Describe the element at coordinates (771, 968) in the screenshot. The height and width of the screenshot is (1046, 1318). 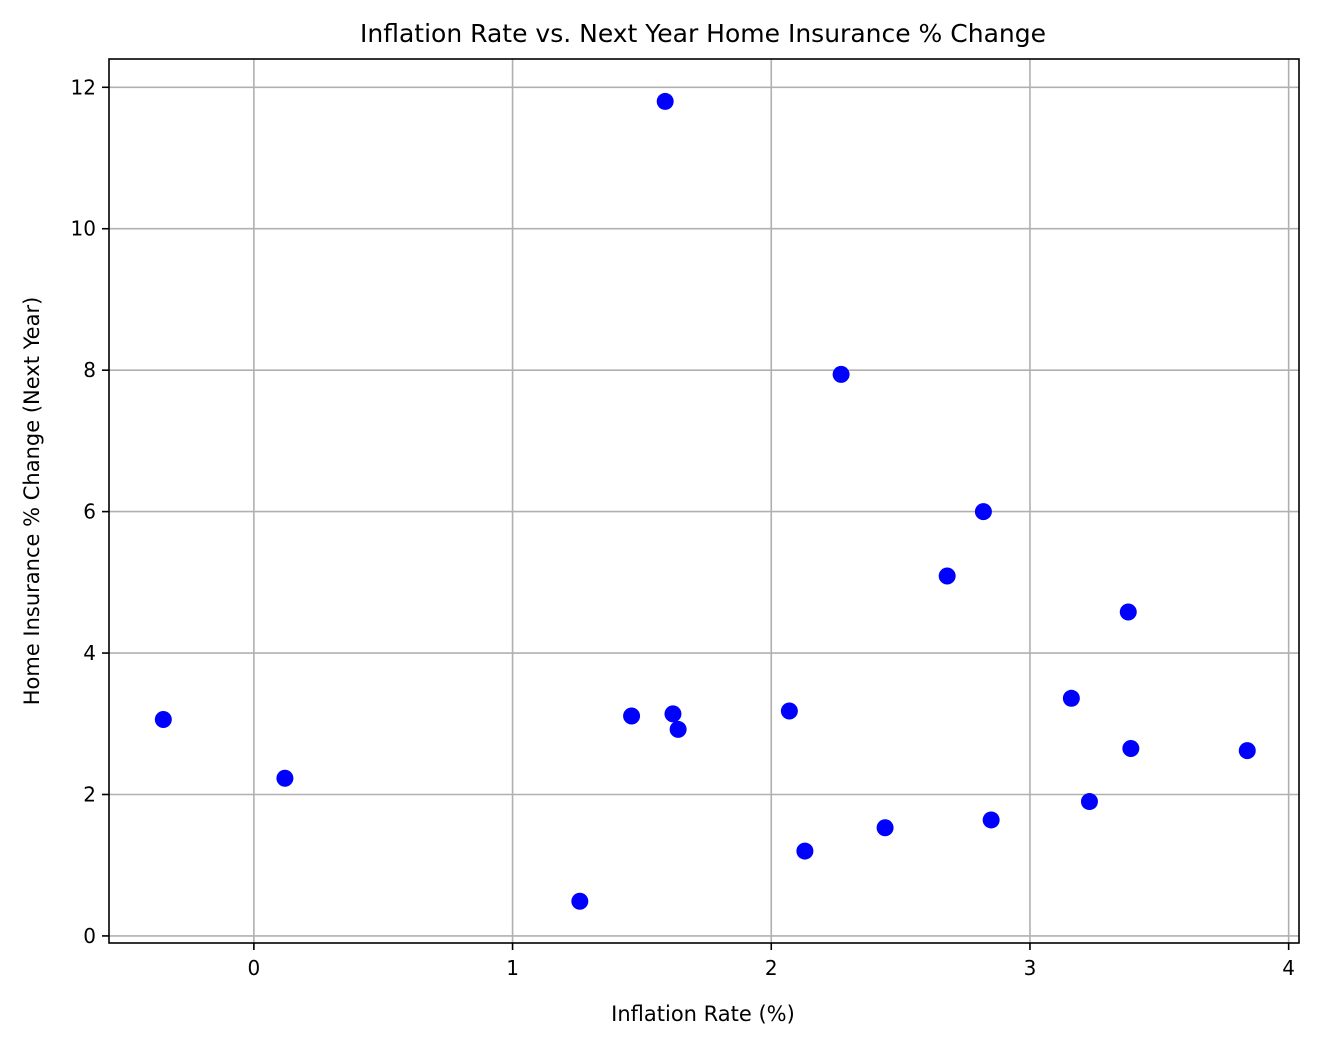
I see `x-tick-label: 2` at that location.